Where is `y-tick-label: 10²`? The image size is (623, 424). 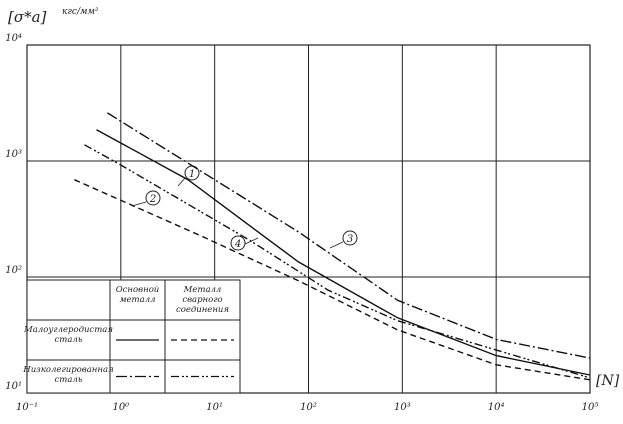 y-tick-label: 10² is located at coordinates (13, 270).